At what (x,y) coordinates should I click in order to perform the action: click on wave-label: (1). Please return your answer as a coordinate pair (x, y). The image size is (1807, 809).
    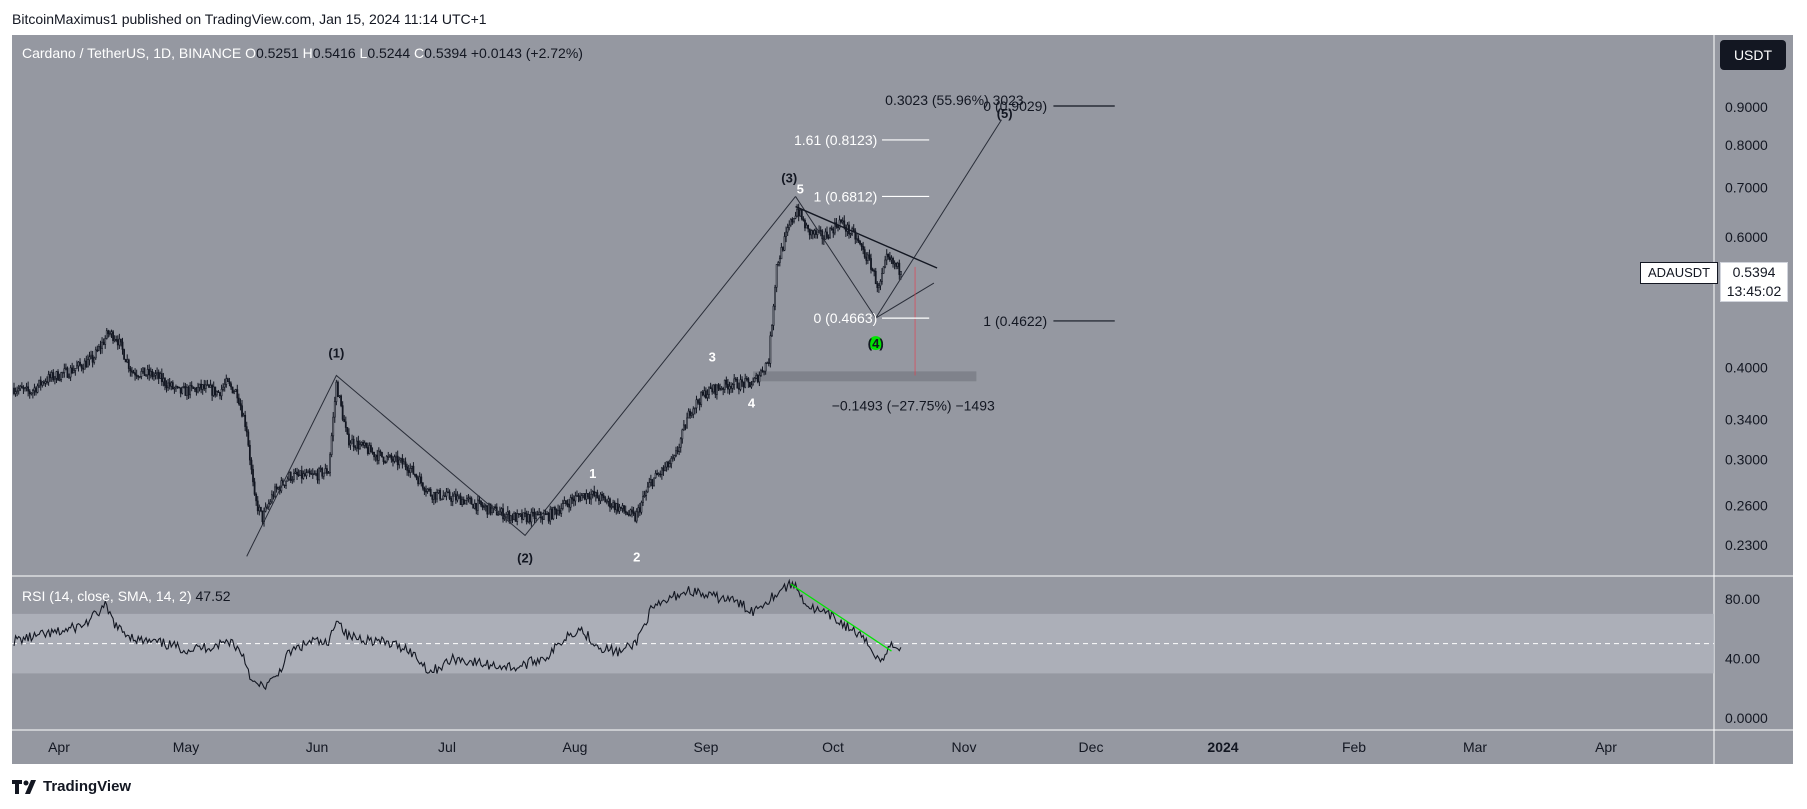
    Looking at the image, I should click on (336, 352).